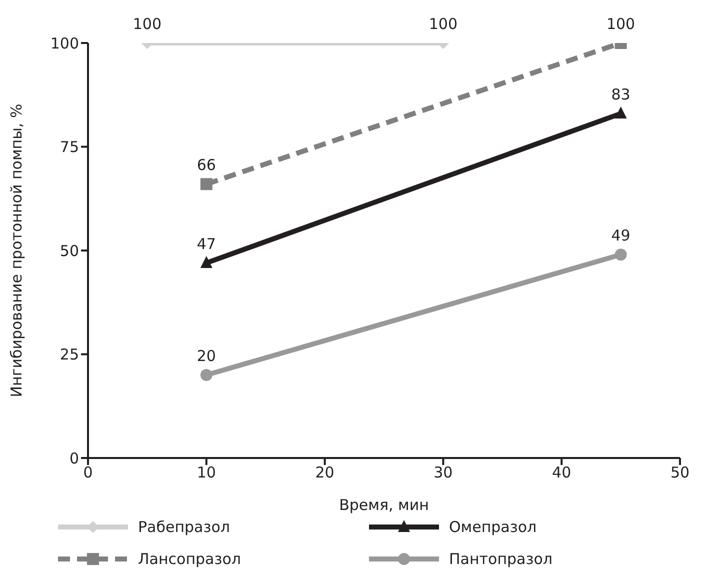  What do you see at coordinates (384, 505) in the screenshot?
I see `x-axis-title: Время, мин` at bounding box center [384, 505].